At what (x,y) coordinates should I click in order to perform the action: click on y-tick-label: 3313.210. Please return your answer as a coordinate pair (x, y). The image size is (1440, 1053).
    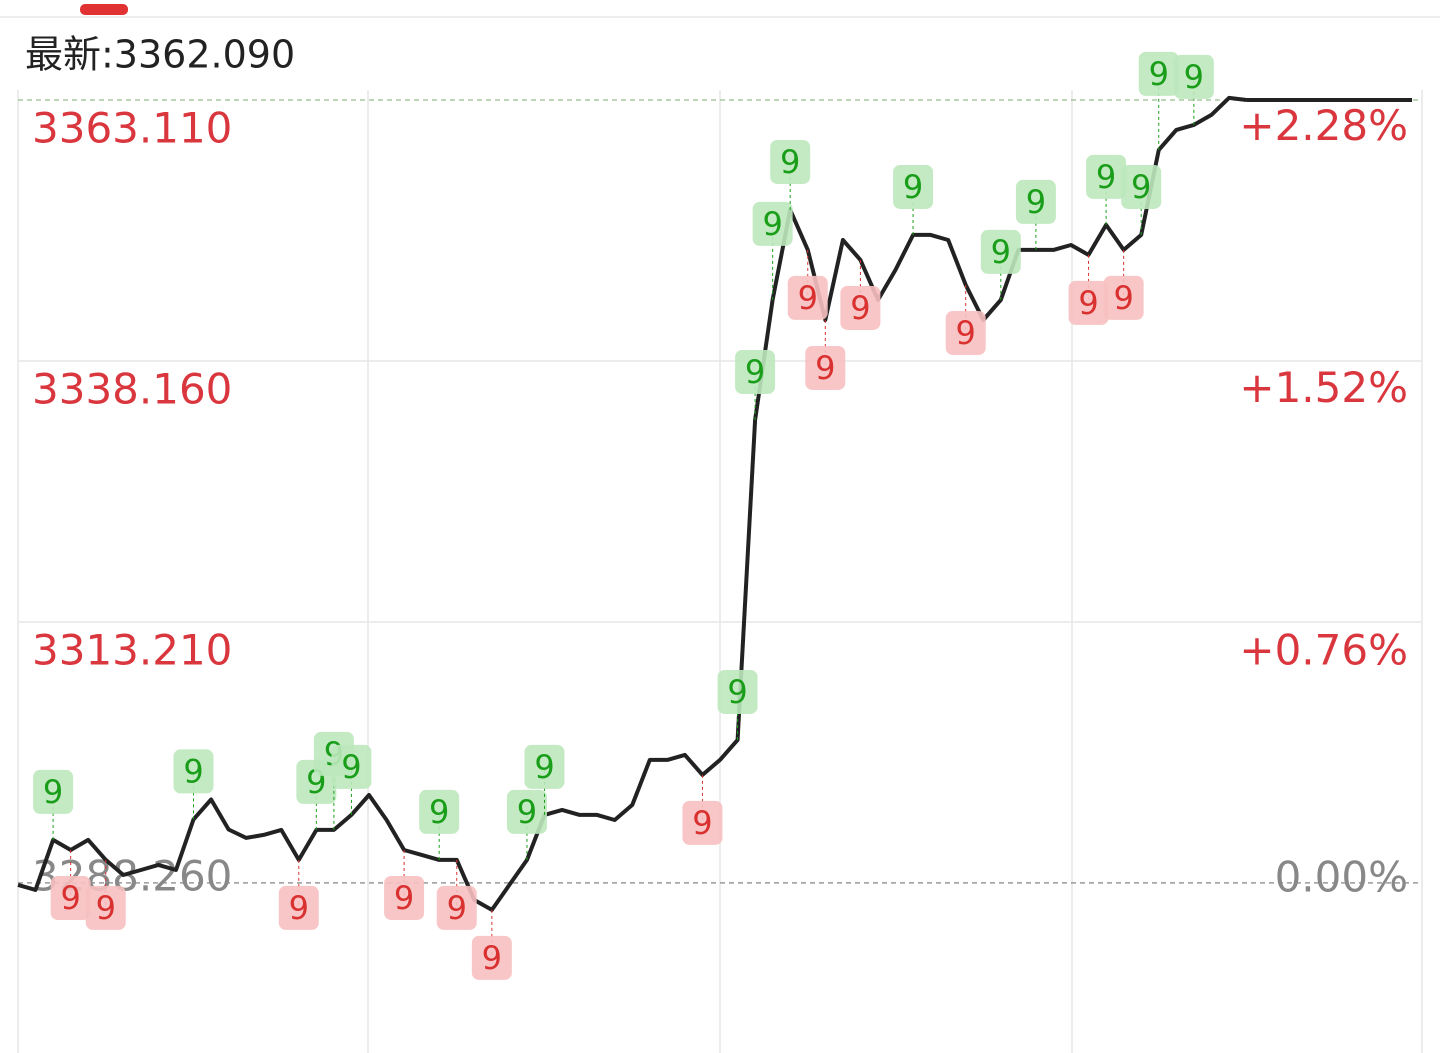
    Looking at the image, I should click on (132, 649).